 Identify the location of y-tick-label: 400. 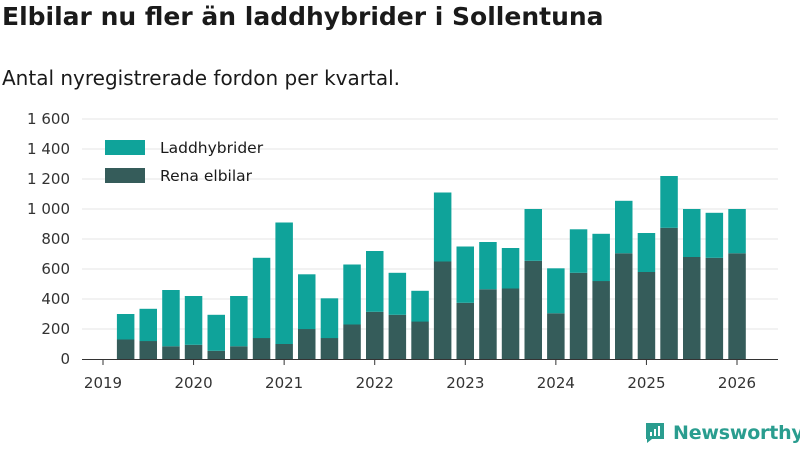
(55, 299).